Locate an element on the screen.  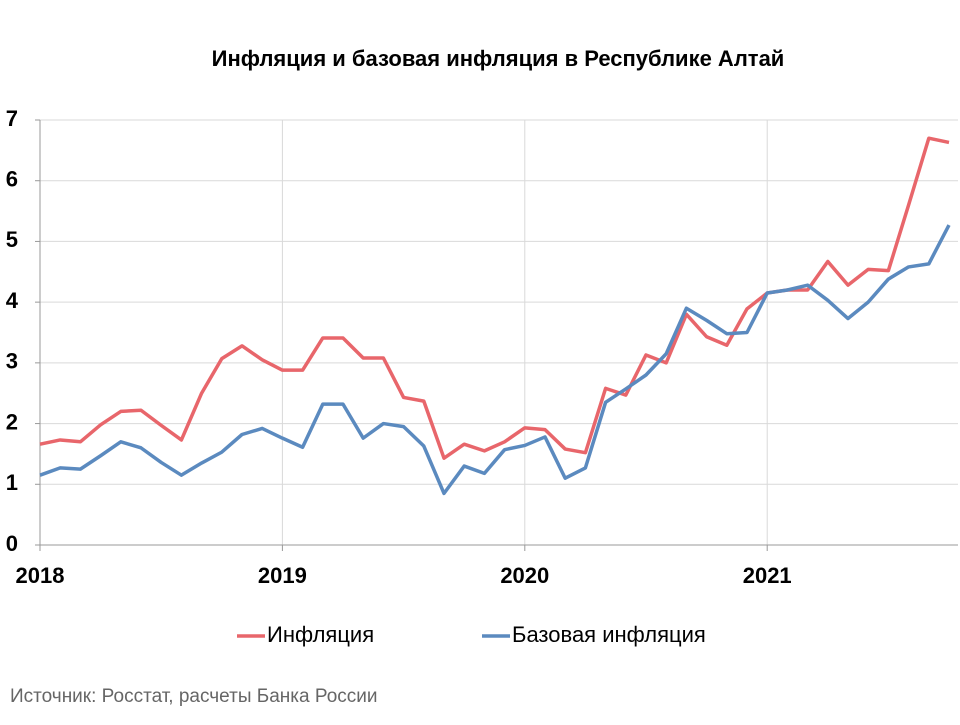
y-tick-label: 4 is located at coordinates (12, 300).